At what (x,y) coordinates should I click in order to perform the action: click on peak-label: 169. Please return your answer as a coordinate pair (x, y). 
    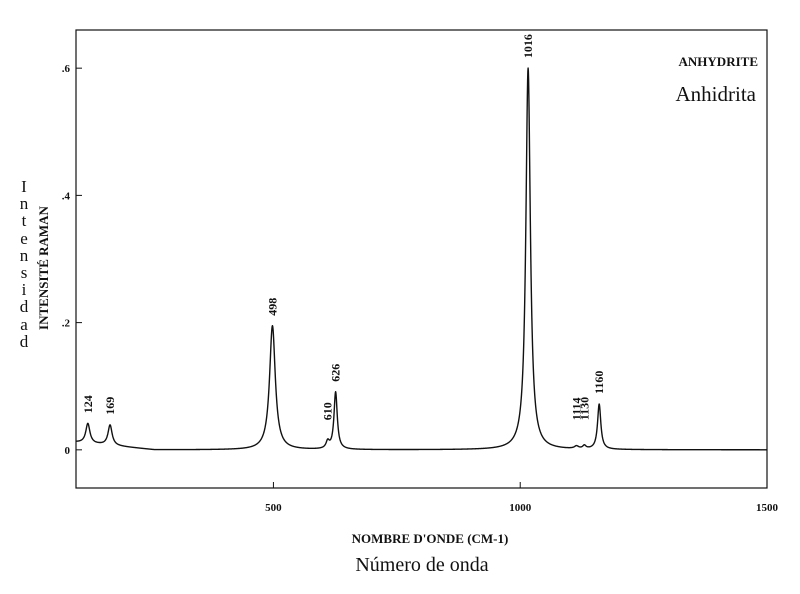
    Looking at the image, I should click on (110, 406).